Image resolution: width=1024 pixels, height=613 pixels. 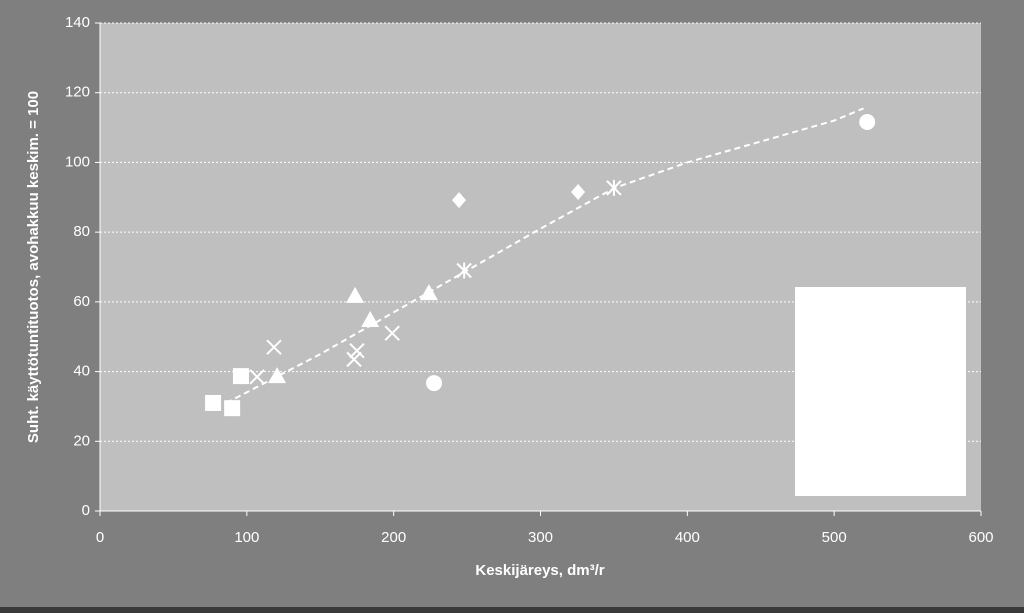 What do you see at coordinates (81, 371) in the screenshot?
I see `y-tick-label: 40` at bounding box center [81, 371].